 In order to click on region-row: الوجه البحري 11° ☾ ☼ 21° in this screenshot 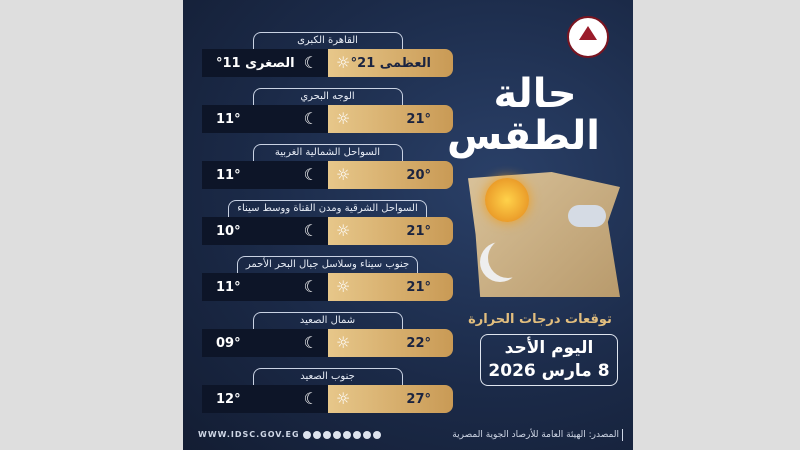, I will do `click(327, 111)`.